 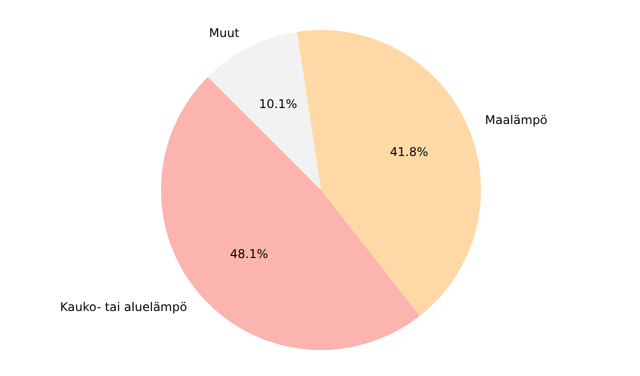 What do you see at coordinates (224, 33) in the screenshot?
I see `slice-label: Muut` at bounding box center [224, 33].